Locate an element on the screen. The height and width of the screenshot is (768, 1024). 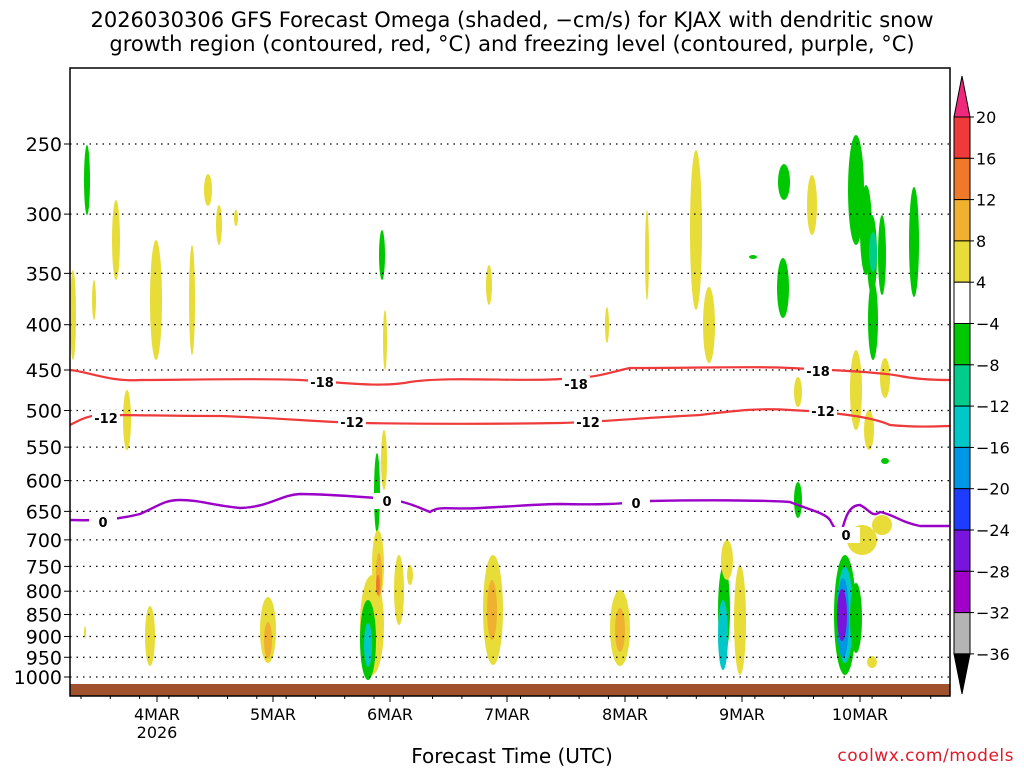
contour-label-minus-12-a-bg is located at coordinates (106, 418).